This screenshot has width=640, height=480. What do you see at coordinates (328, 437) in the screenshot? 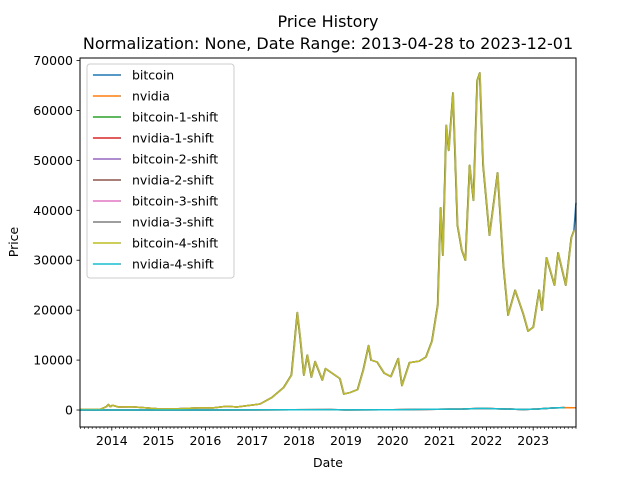
I see `x-axis: 2014 2015 2016 2017 2018 2019 2020 2021 2022 2023` at bounding box center [328, 437].